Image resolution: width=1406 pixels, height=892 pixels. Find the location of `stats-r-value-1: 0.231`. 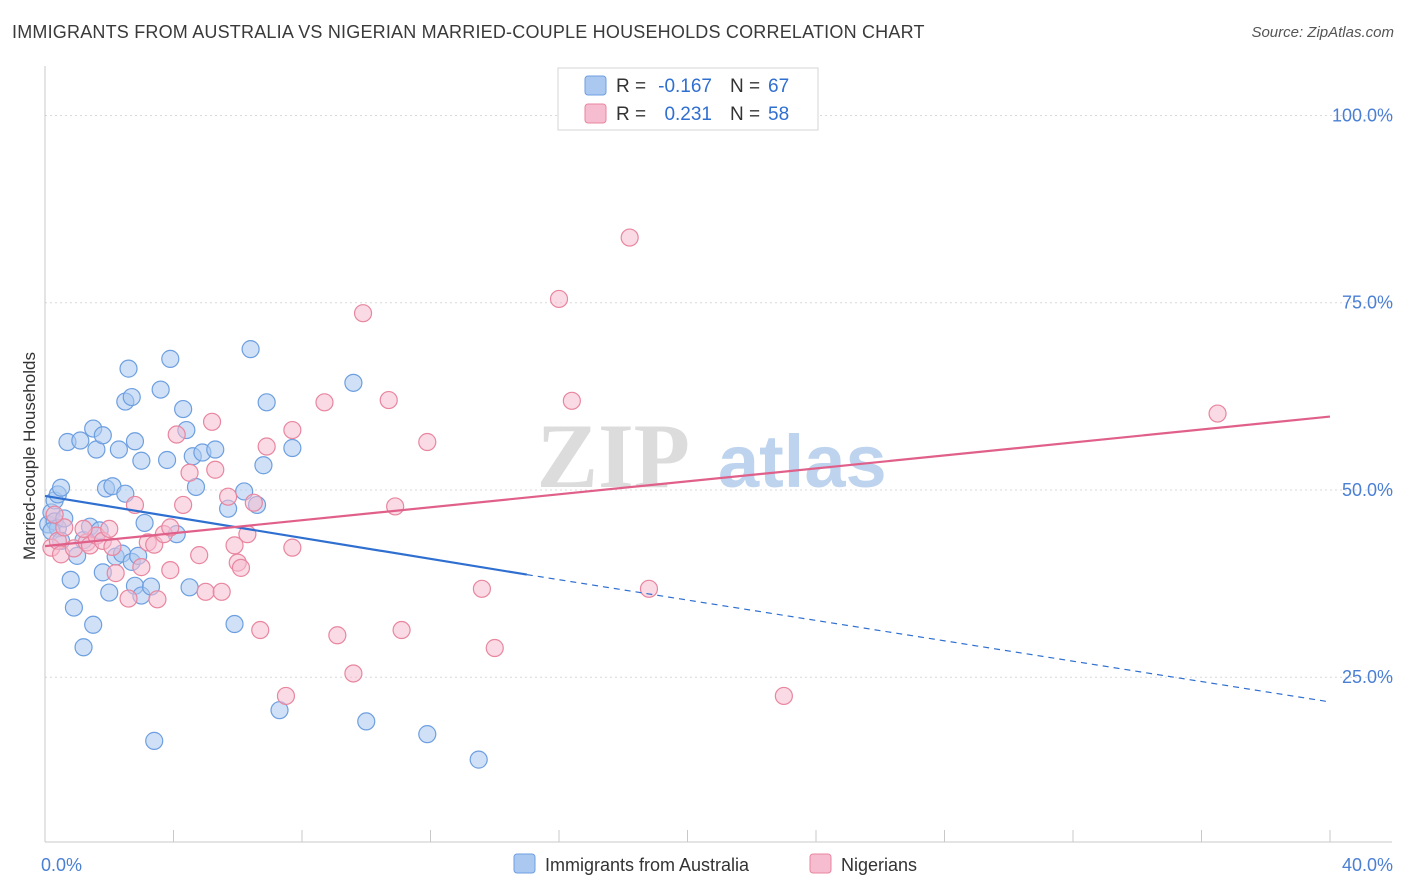

stats-r-value-1: 0.231 is located at coordinates (688, 114).